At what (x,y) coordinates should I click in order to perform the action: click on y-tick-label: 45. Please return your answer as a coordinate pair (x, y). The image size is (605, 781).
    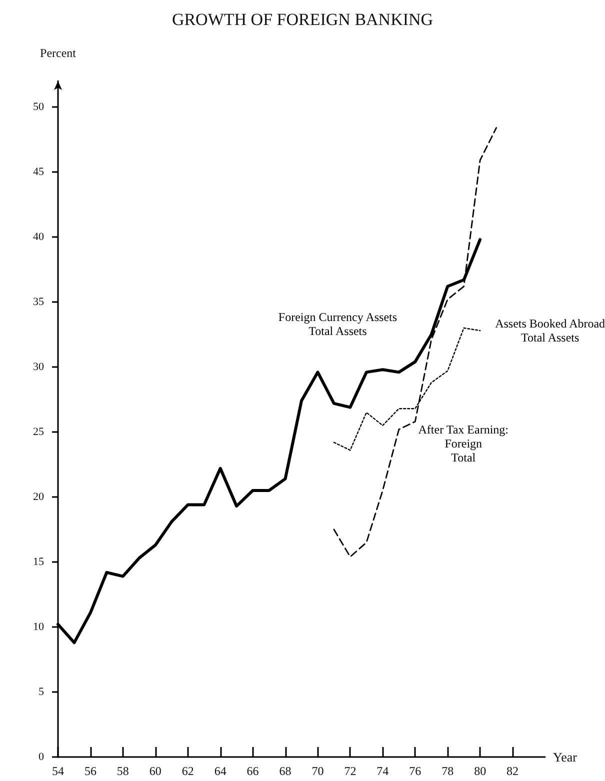
    Looking at the image, I should click on (38, 172).